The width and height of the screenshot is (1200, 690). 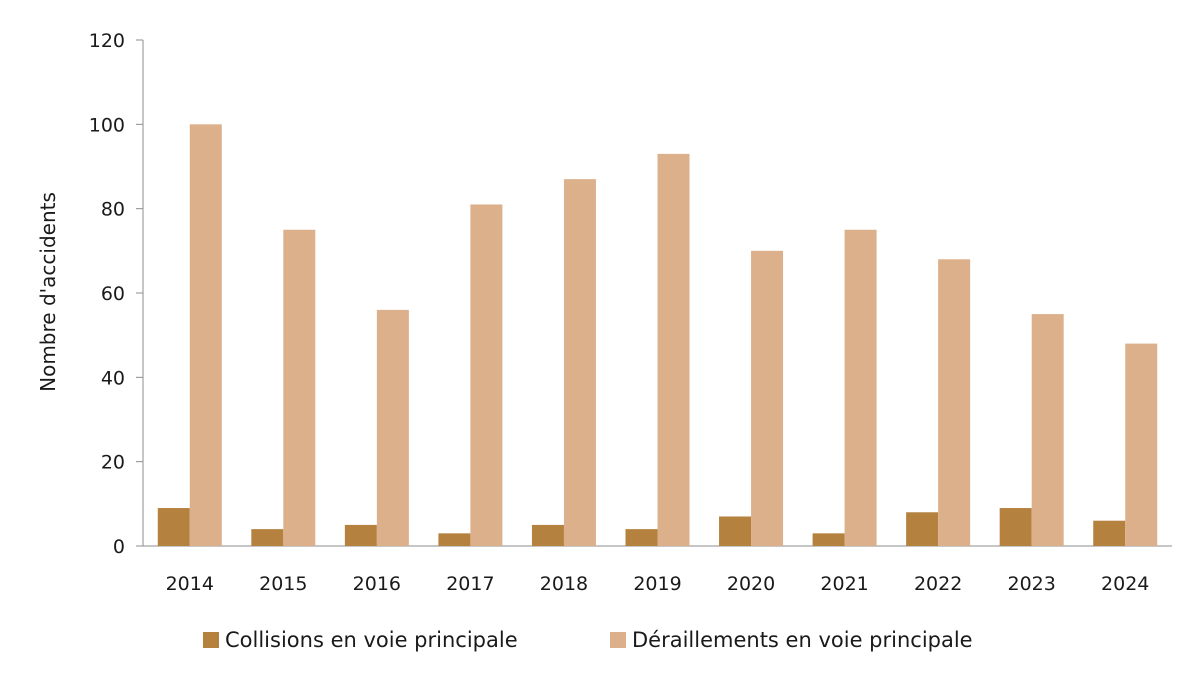 What do you see at coordinates (107, 125) in the screenshot?
I see `y-tick-label-100: 100` at bounding box center [107, 125].